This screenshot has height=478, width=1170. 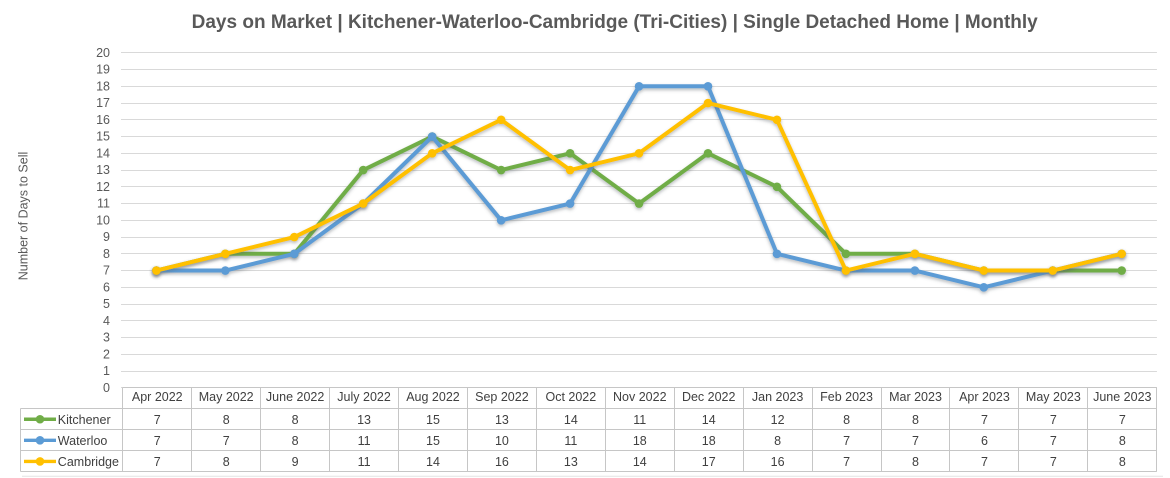 I want to click on svg-text: 0, so click(x=106, y=388).